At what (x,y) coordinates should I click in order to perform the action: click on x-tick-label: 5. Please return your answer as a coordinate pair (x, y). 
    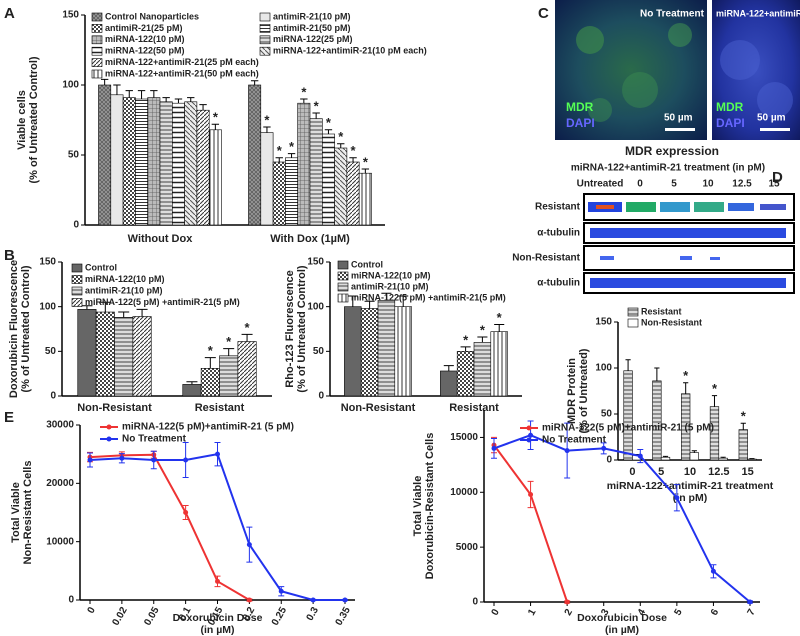
    Looking at the image, I should click on (661, 472).